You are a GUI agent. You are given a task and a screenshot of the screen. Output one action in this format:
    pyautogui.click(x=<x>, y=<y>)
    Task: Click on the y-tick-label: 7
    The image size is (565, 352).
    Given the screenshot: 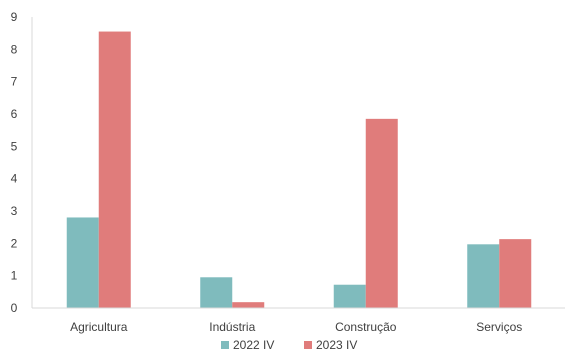 What is the action you would take?
    pyautogui.click(x=14, y=82)
    